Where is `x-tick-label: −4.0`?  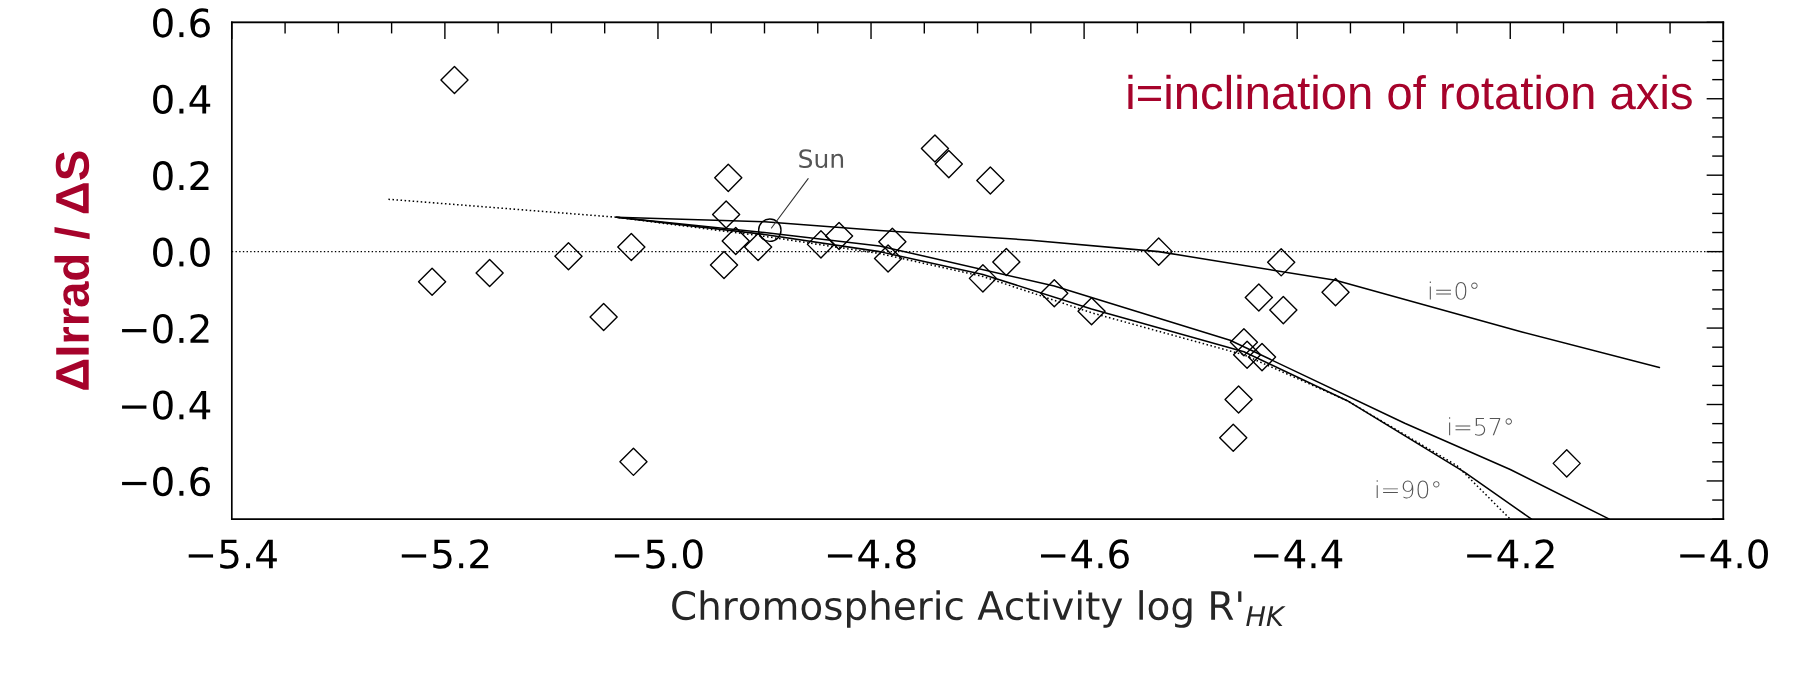
x-tick-label: −4.0 is located at coordinates (1724, 554).